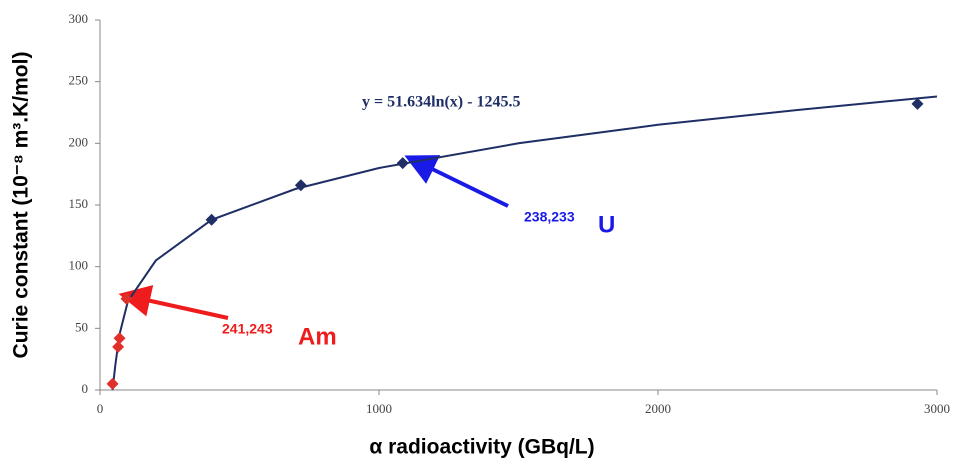  What do you see at coordinates (317, 336) in the screenshot?
I see `isotope-label: Am` at bounding box center [317, 336].